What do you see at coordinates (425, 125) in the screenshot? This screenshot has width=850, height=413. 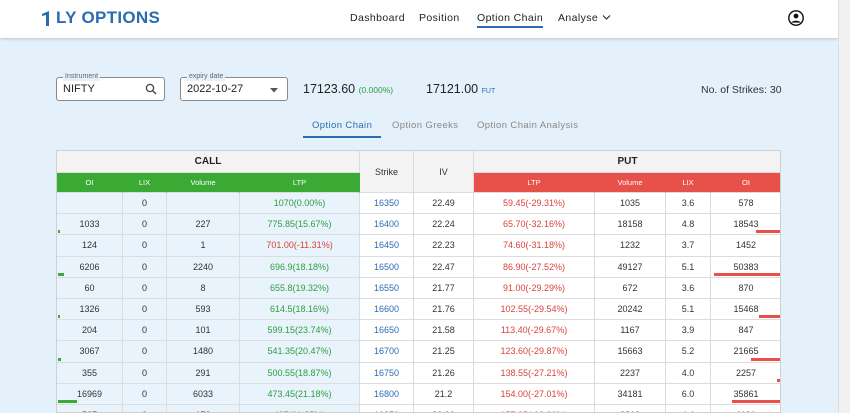 I see `tab-option-greeks: Option Greeks` at bounding box center [425, 125].